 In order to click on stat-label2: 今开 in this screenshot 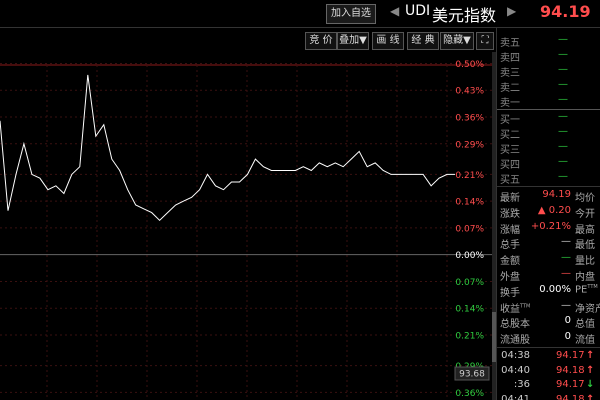, I will do `click(585, 214)`.